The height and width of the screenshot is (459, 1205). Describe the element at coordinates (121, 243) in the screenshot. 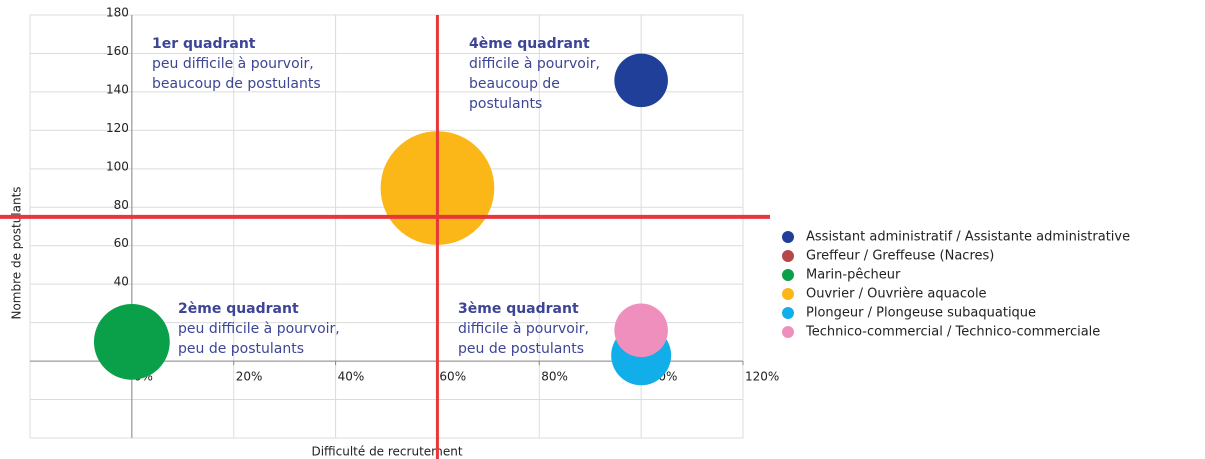

I see `y-tick-label: 60` at that location.